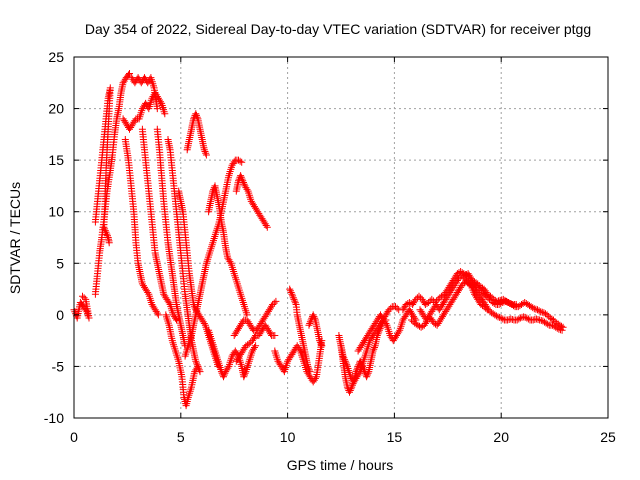 The image size is (640, 480). I want to click on y-tick-label: 15, so click(56, 160).